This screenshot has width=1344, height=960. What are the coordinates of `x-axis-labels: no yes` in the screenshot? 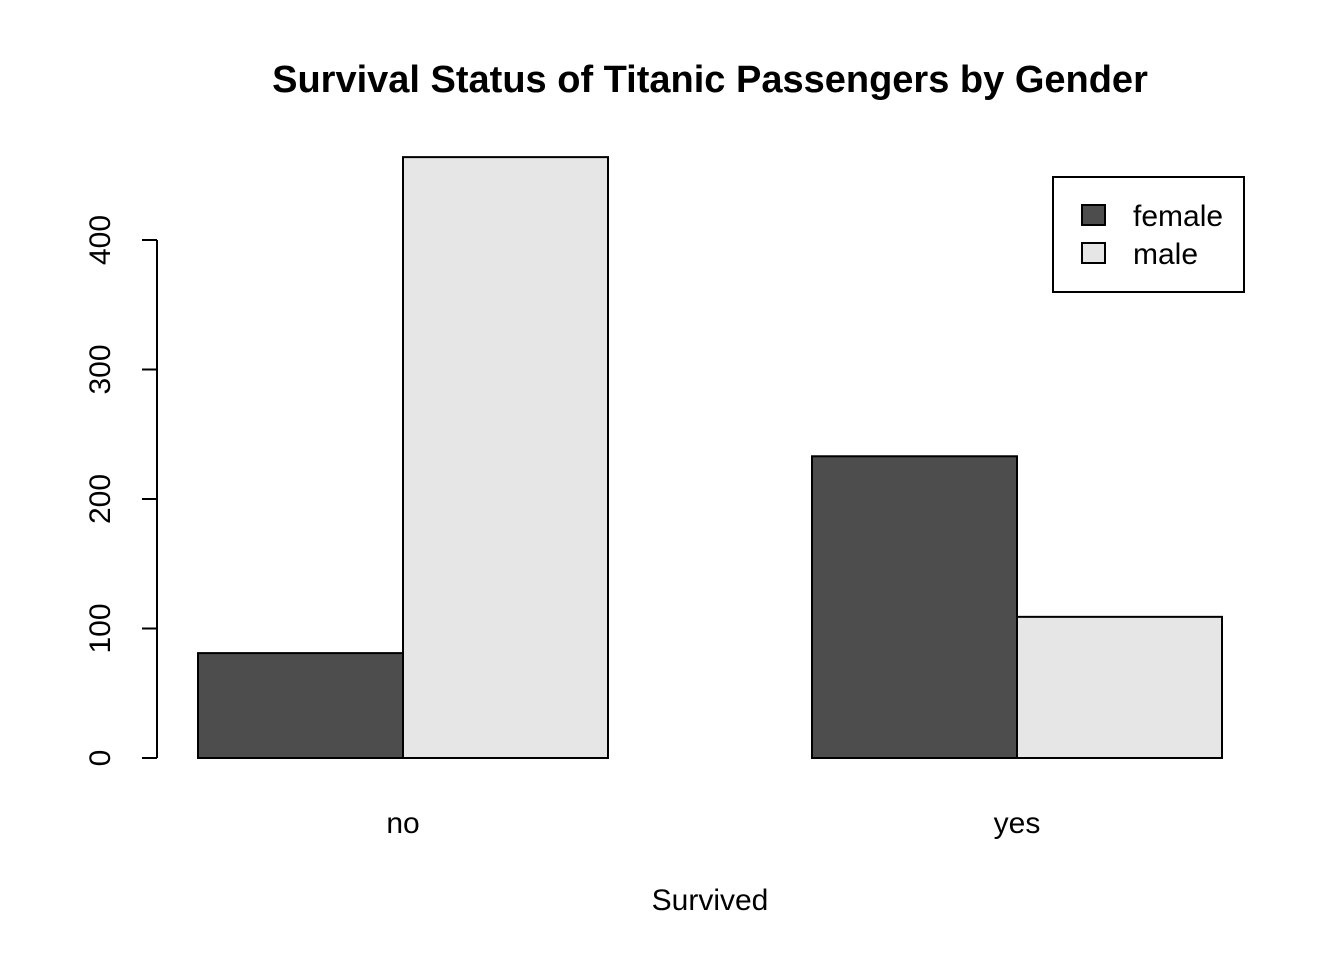 It's located at (713, 823).